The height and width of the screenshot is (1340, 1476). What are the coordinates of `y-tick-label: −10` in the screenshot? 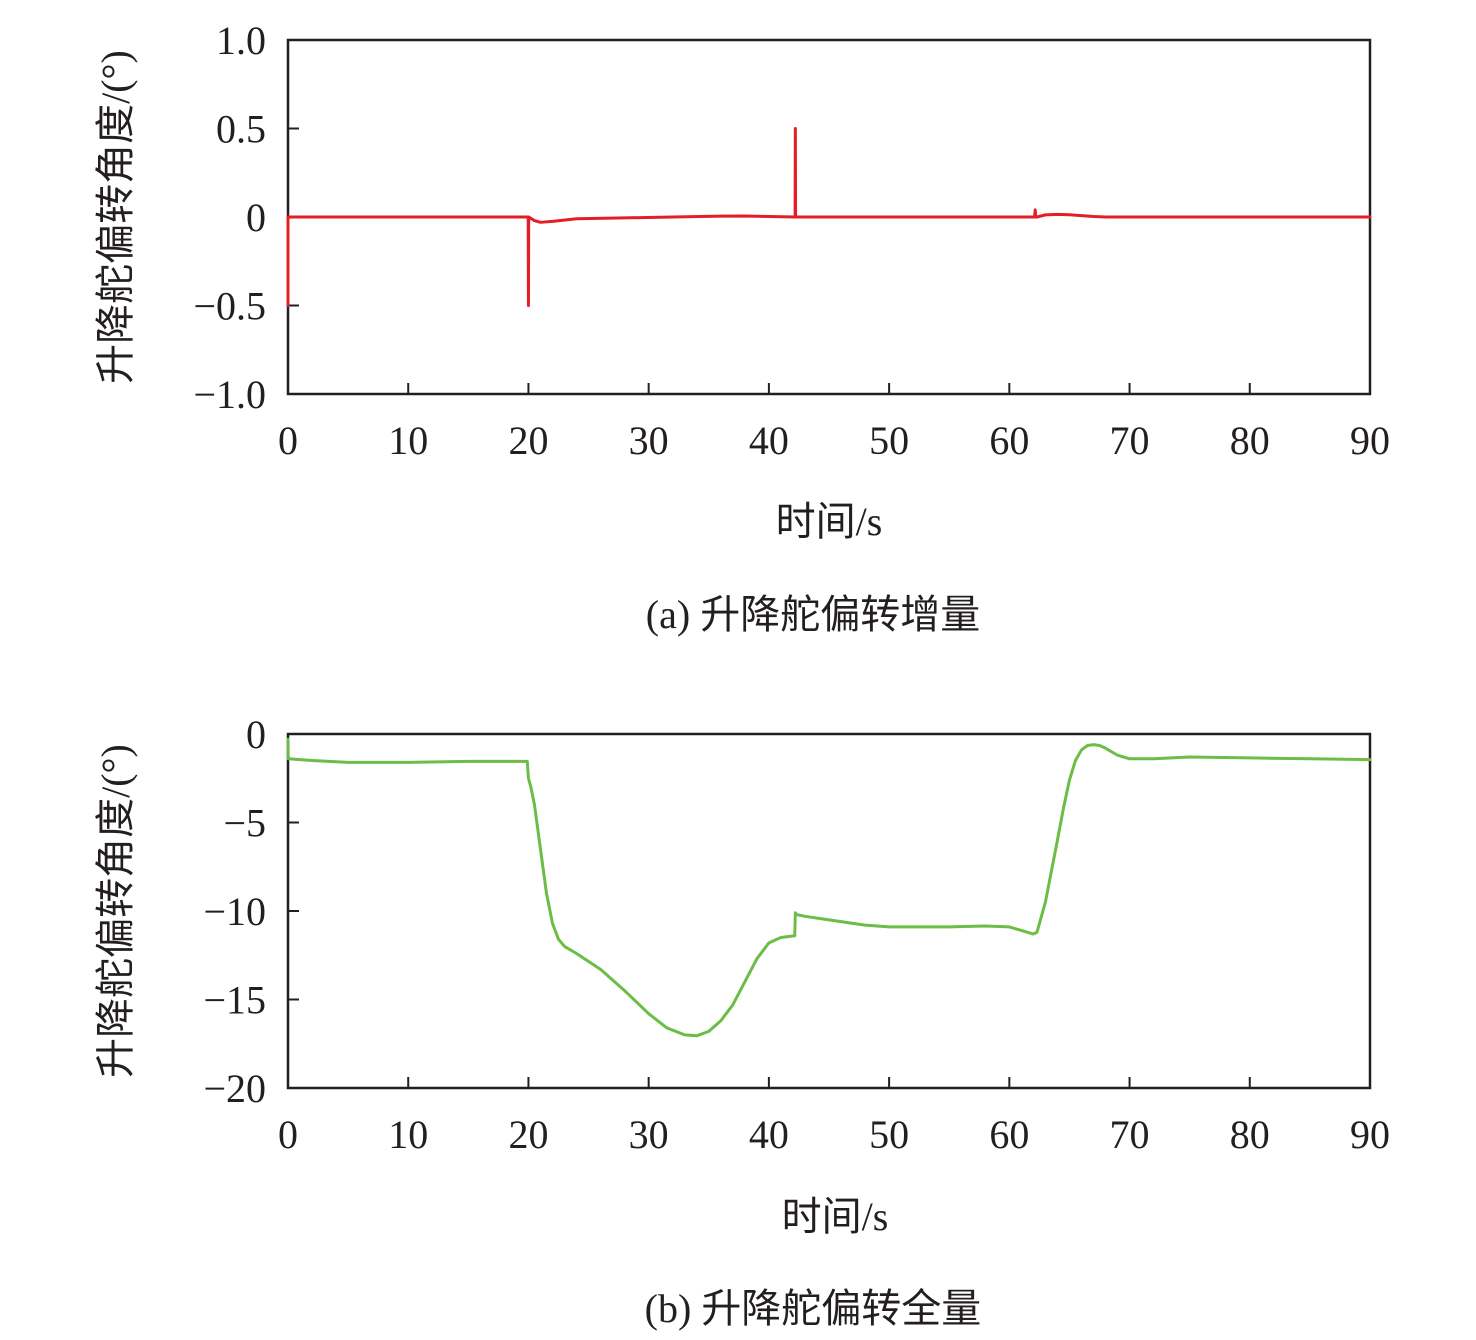 It's located at (234, 911).